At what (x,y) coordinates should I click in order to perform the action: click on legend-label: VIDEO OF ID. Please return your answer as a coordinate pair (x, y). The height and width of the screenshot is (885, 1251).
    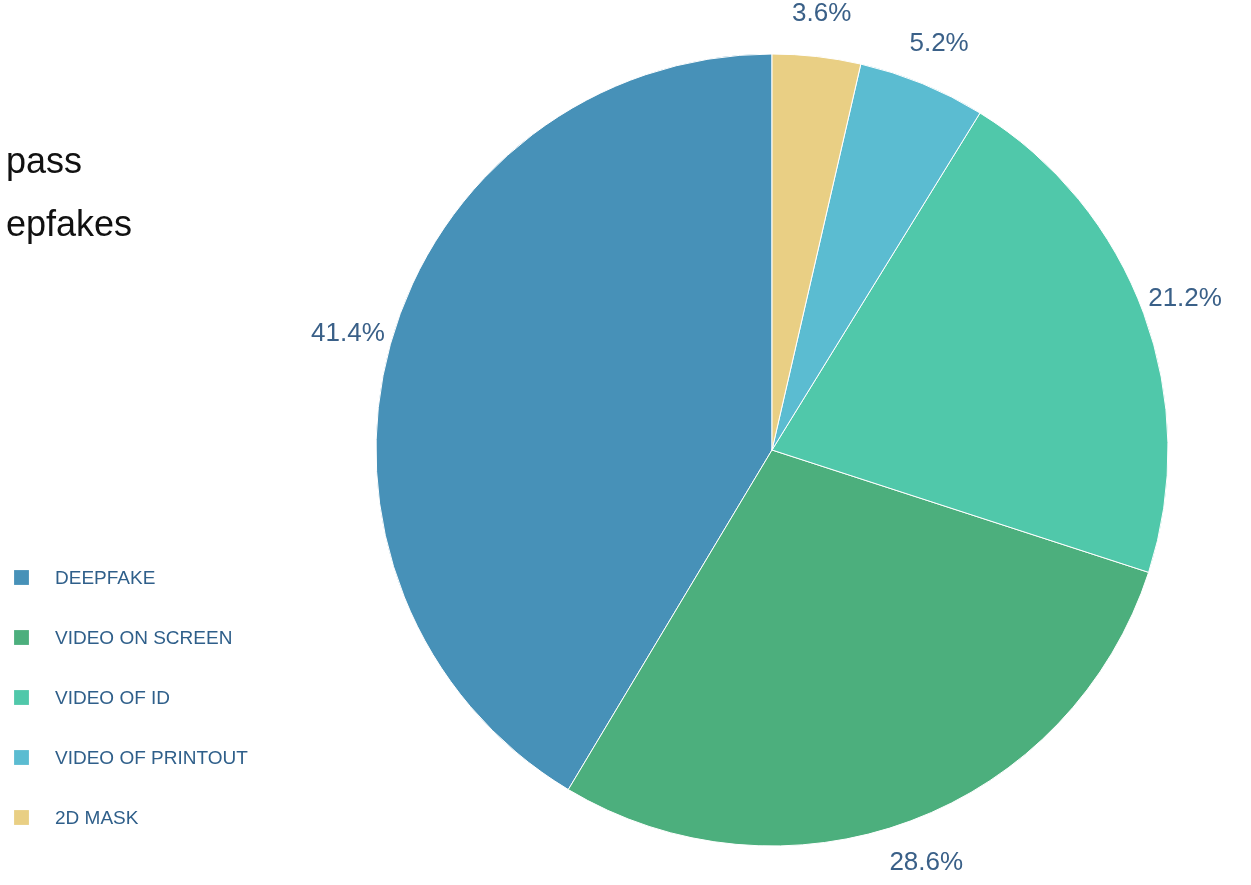
    Looking at the image, I should click on (113, 697).